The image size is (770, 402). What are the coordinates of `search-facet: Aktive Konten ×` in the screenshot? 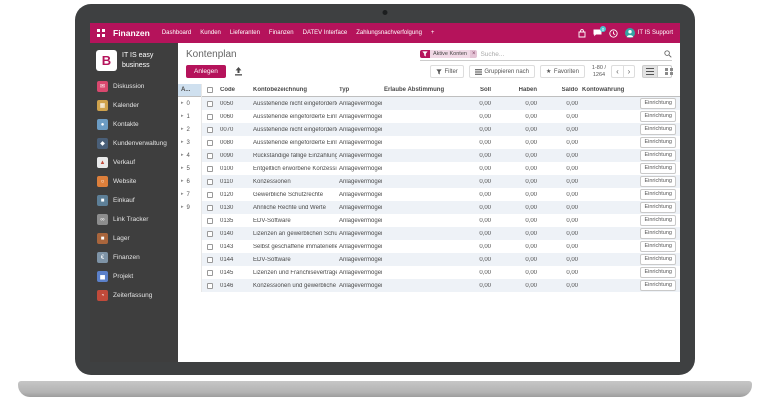 It's located at (449, 54).